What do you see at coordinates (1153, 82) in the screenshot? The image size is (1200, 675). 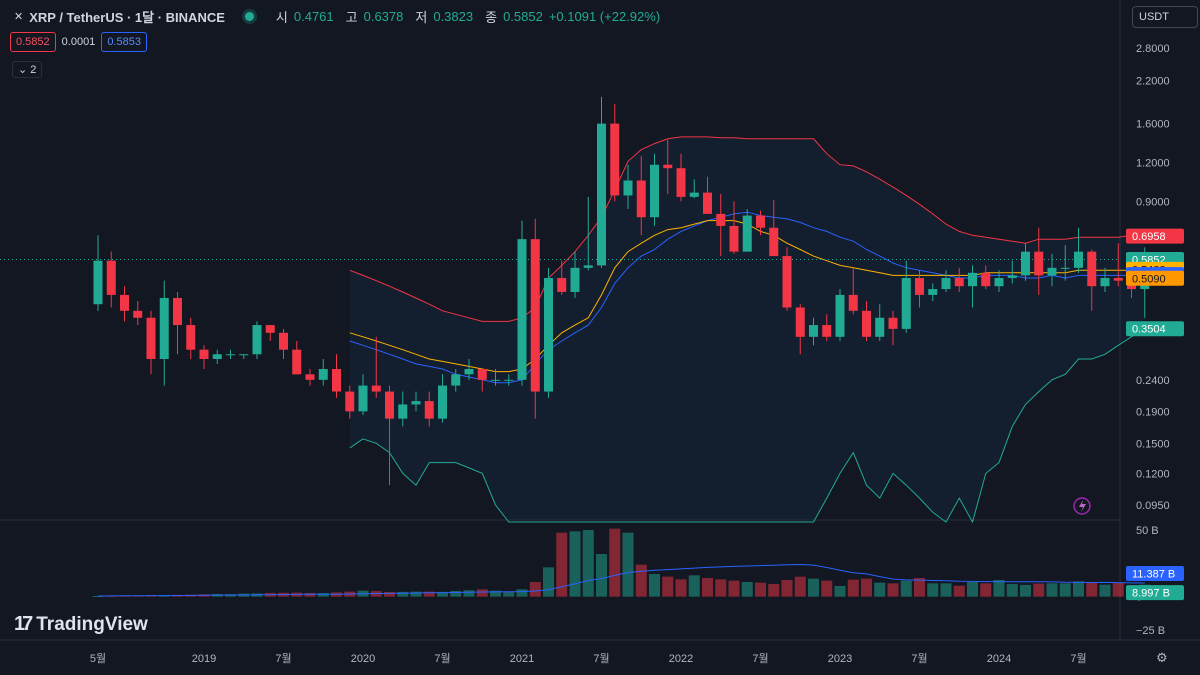 I see `price-axis-tick: 2.2000` at bounding box center [1153, 82].